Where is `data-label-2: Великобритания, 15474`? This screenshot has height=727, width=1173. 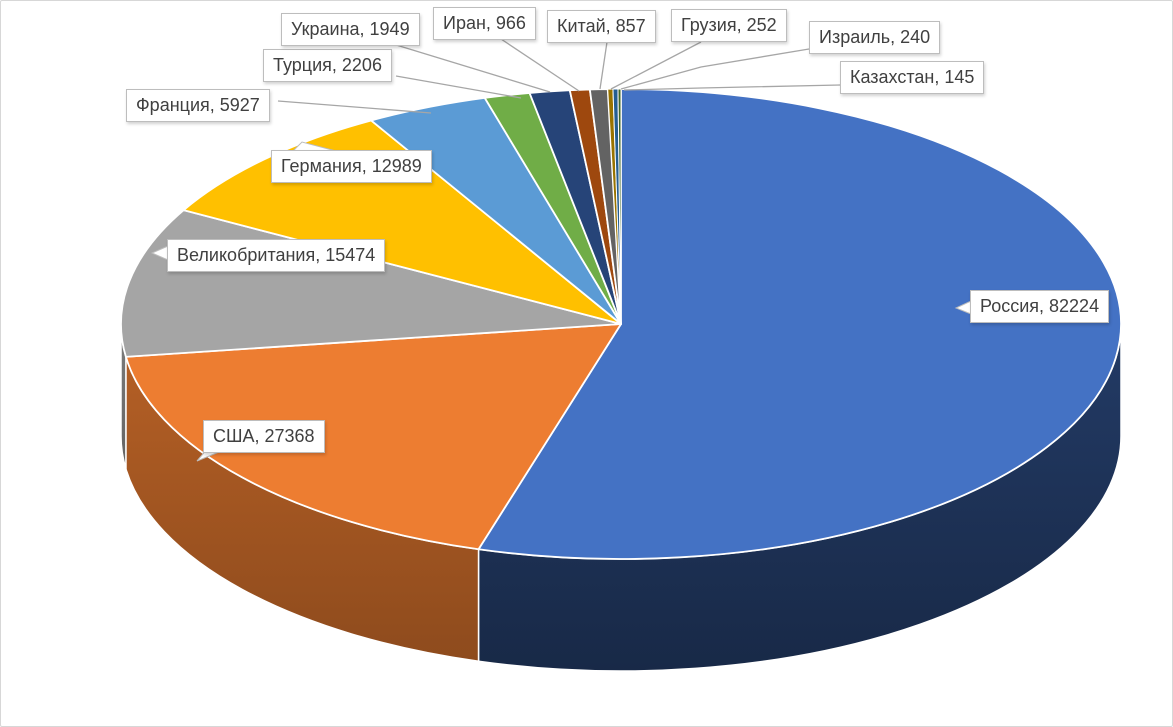 data-label-2: Великобритания, 15474 is located at coordinates (276, 255).